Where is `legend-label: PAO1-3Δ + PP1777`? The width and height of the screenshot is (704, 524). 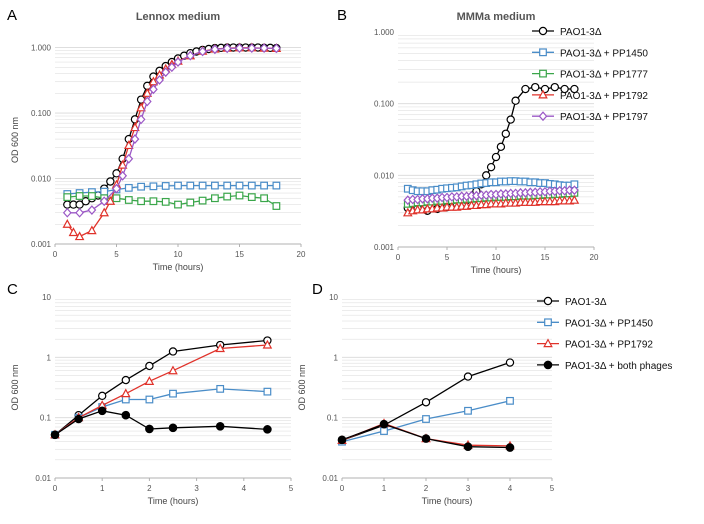 legend-label: PAO1-3Δ + PP1777 is located at coordinates (604, 75).